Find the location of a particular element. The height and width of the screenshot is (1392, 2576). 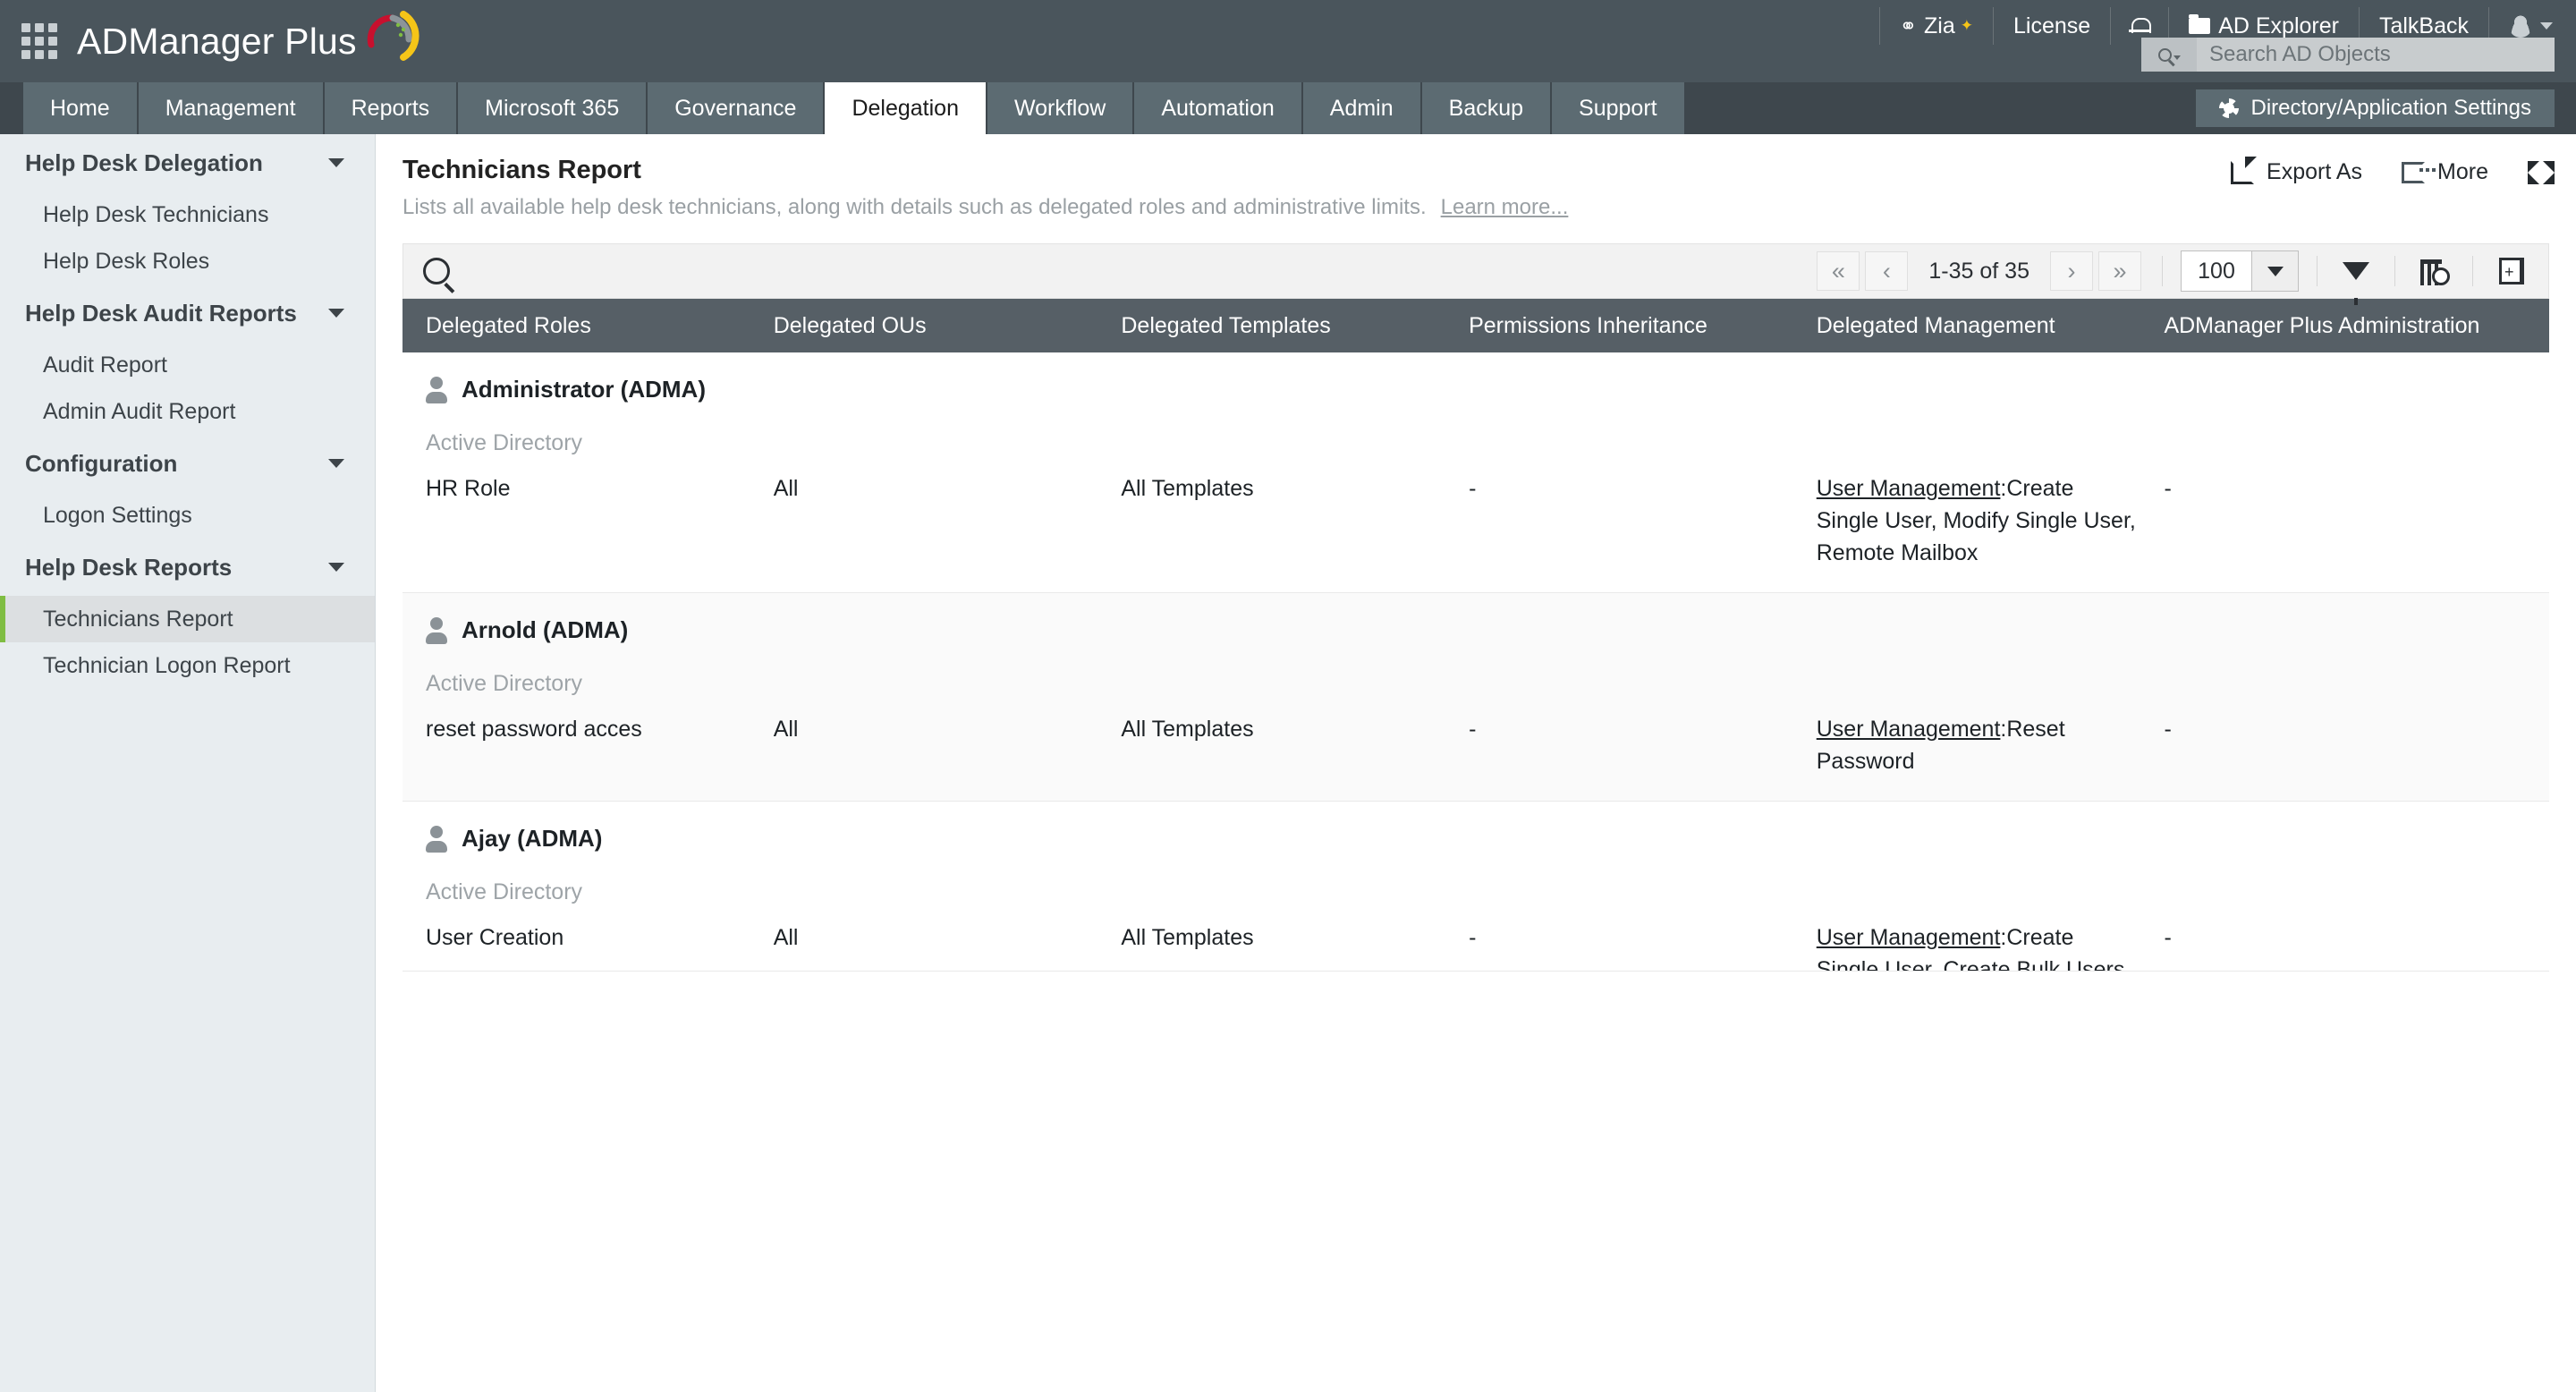

sidebar-section-help-desk-reports: Help Desk Reports is located at coordinates (187, 567).